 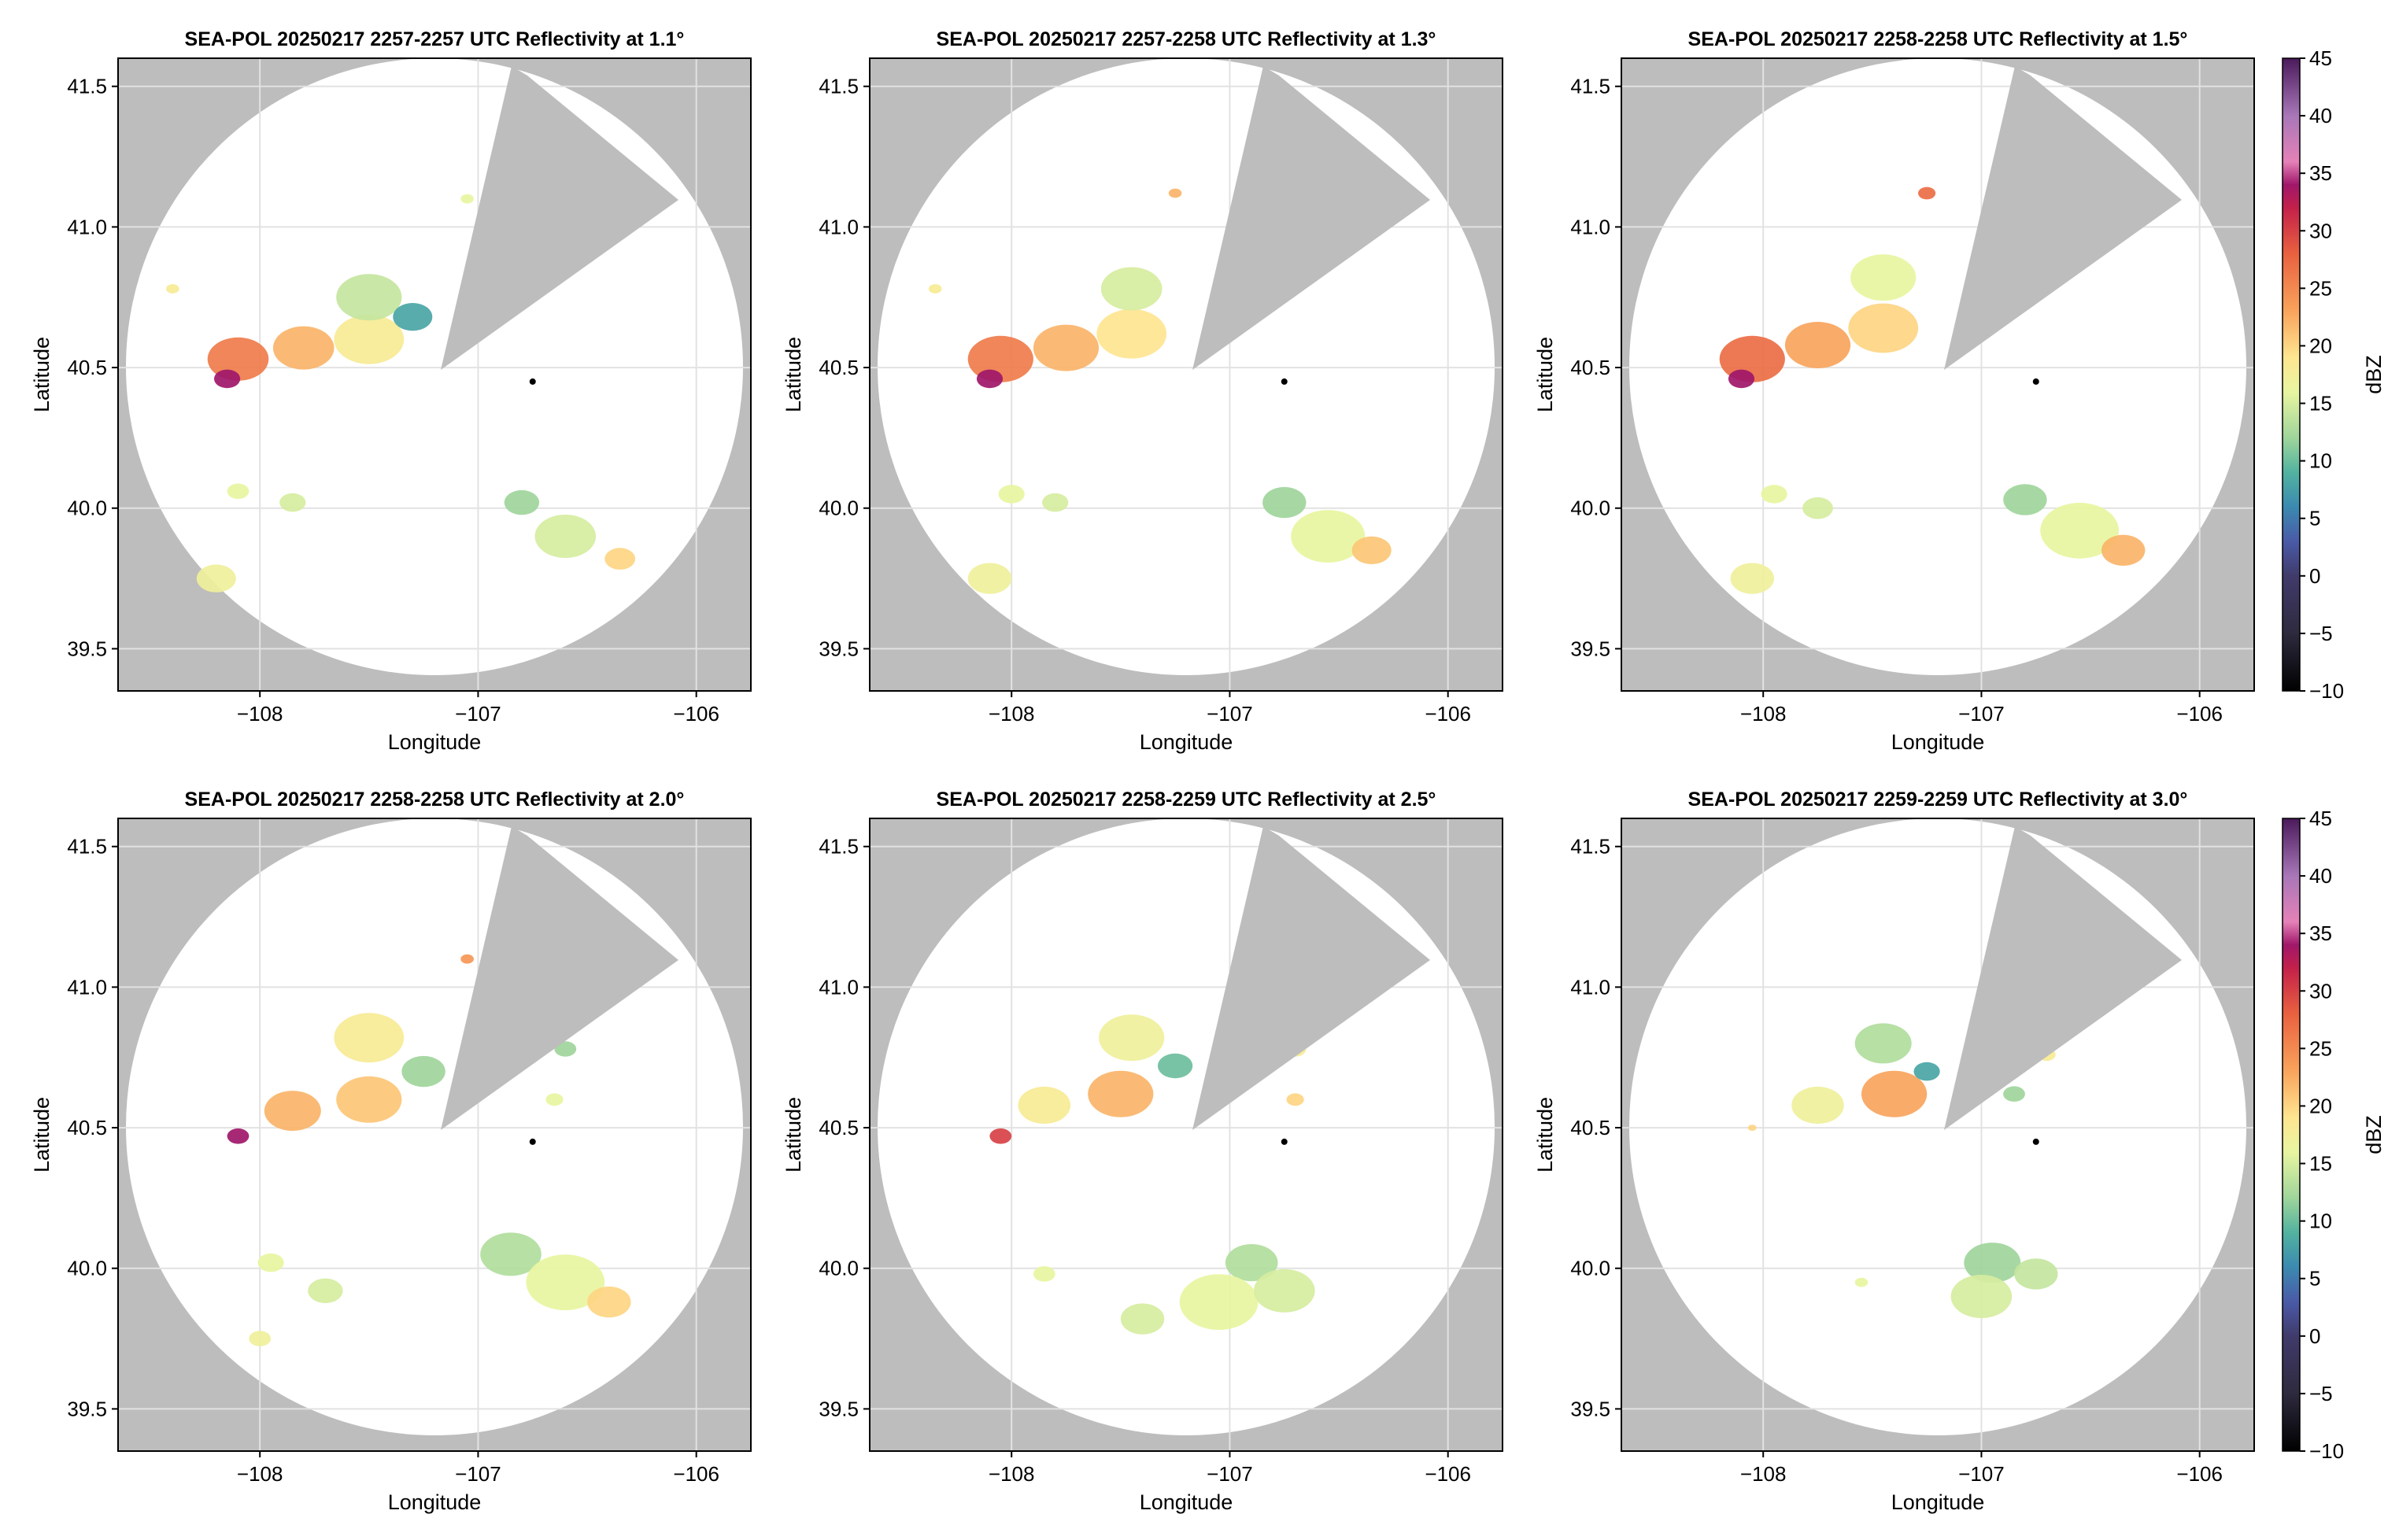 I want to click on colorbar-tick-label: −10, so click(x=2326, y=691).